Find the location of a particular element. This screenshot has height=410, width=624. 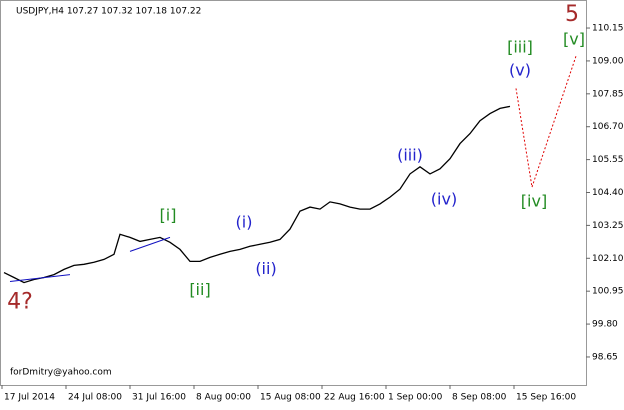

wave-label: [i] is located at coordinates (168, 215).